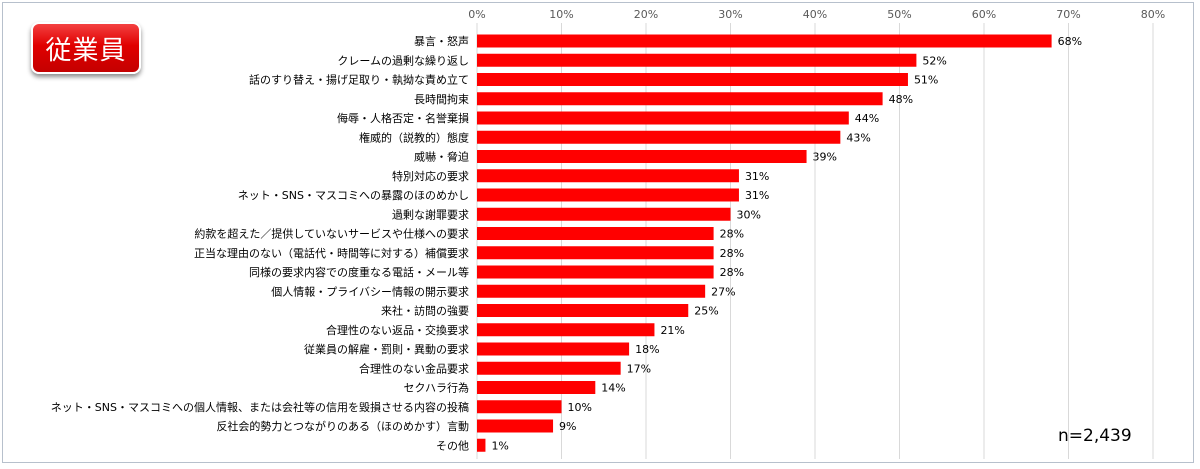 This screenshot has height=469, width=1200. What do you see at coordinates (1095, 436) in the screenshot?
I see `sample-size-label: n=2,439` at bounding box center [1095, 436].